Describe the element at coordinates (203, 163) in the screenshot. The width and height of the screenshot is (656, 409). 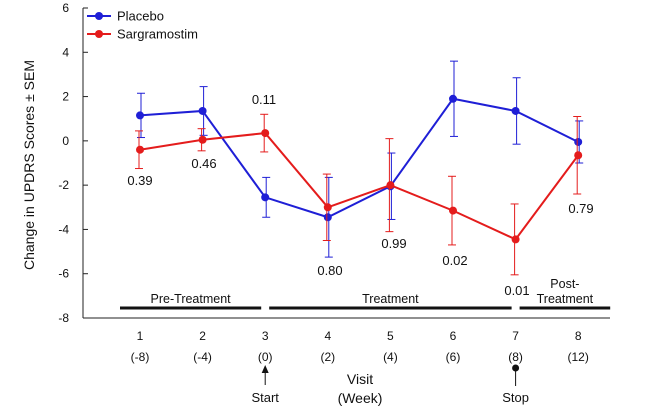
I see `p-value-label: 0.46` at that location.